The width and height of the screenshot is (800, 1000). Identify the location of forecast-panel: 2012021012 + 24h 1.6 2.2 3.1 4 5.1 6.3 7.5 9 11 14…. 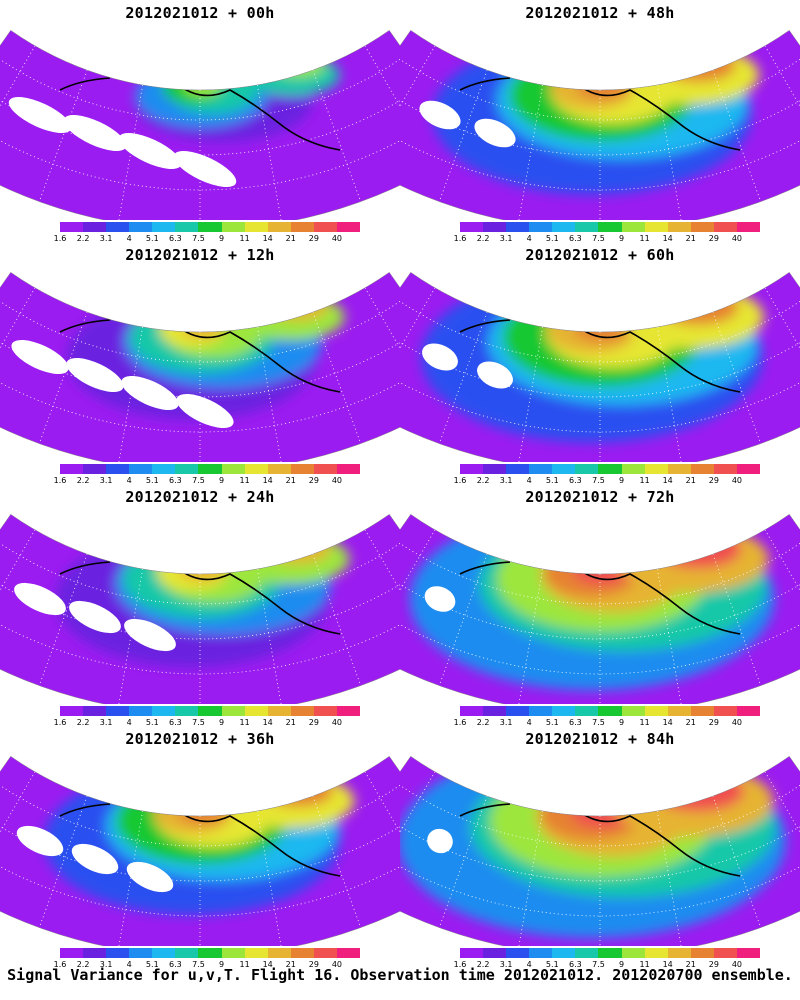
(200, 605).